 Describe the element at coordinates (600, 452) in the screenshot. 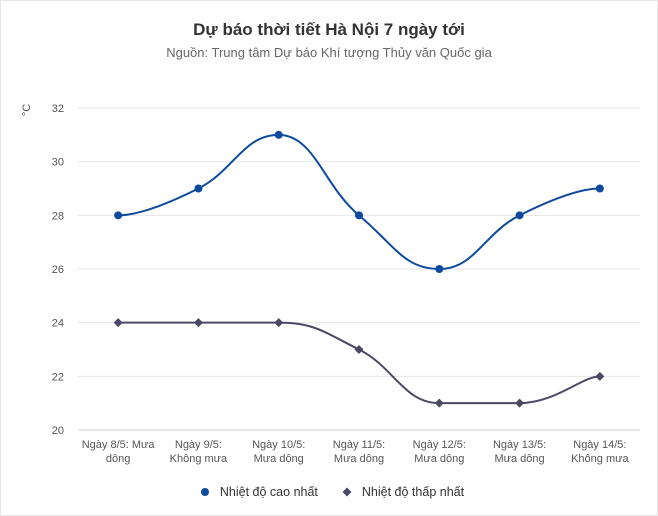

I see `x-tick-label: Ngày 14/5: Không mưa` at that location.